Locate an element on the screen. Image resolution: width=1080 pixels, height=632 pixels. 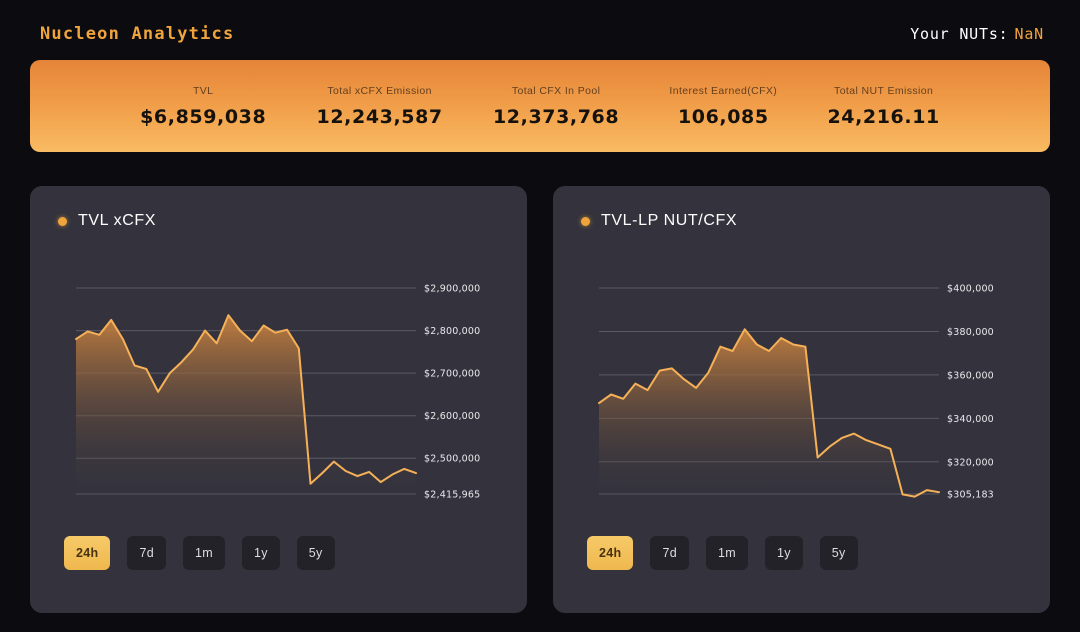
stat-nut-emission: Total NUT Emission 24,216.11 is located at coordinates (883, 106).